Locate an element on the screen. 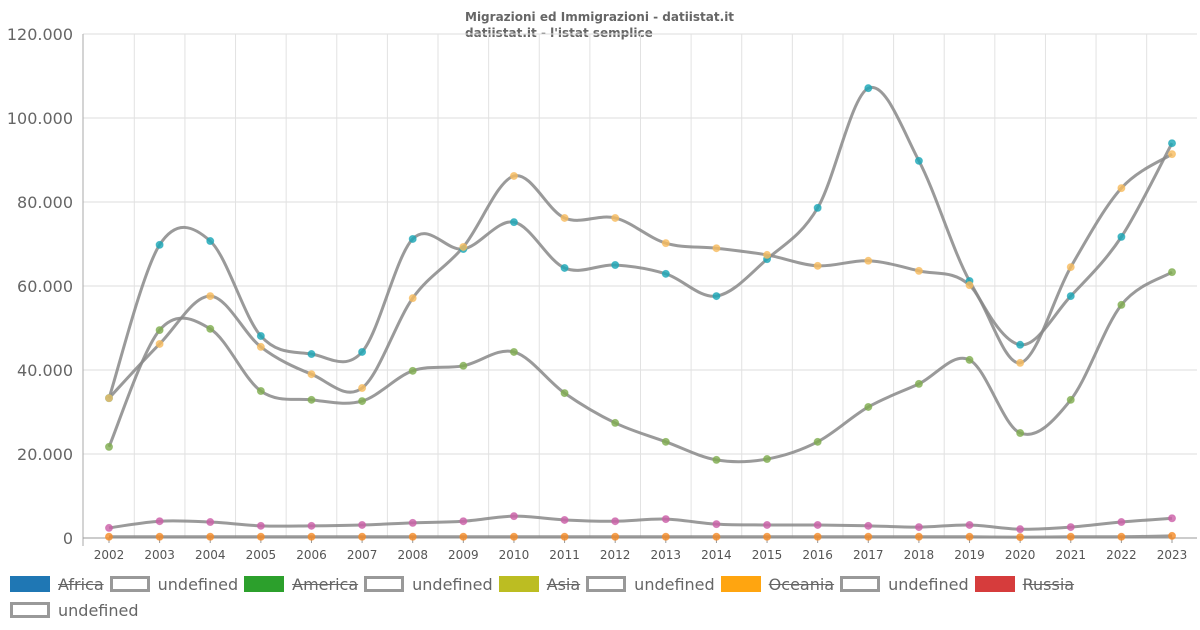 The width and height of the screenshot is (1200, 630). x-tick-label: 2007 is located at coordinates (362, 555).